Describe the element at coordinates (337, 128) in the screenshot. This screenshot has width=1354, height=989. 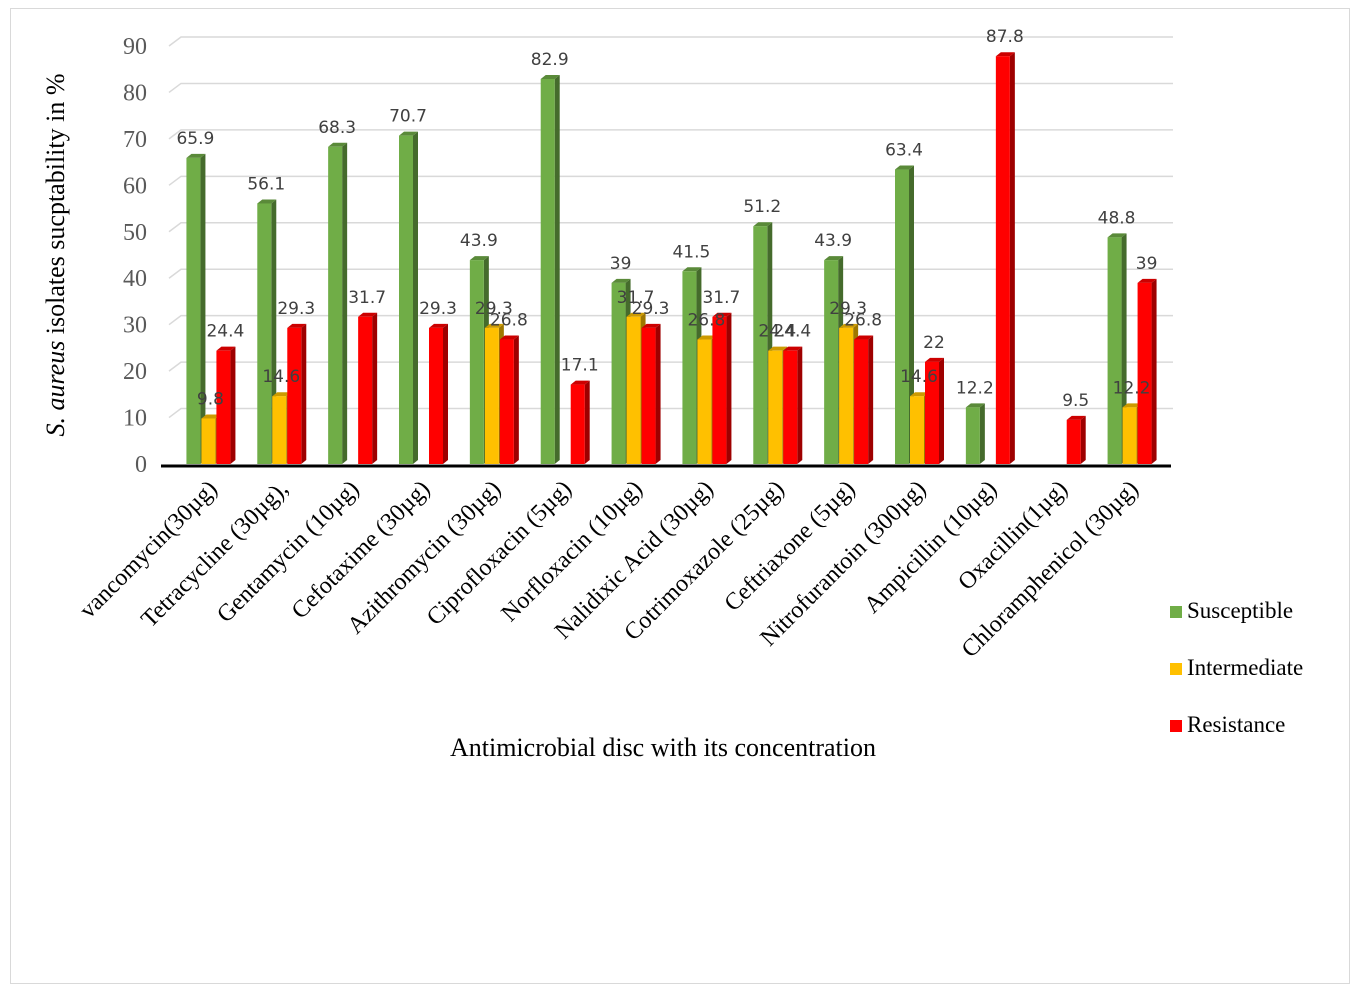
I see `data-label: 68.3` at that location.